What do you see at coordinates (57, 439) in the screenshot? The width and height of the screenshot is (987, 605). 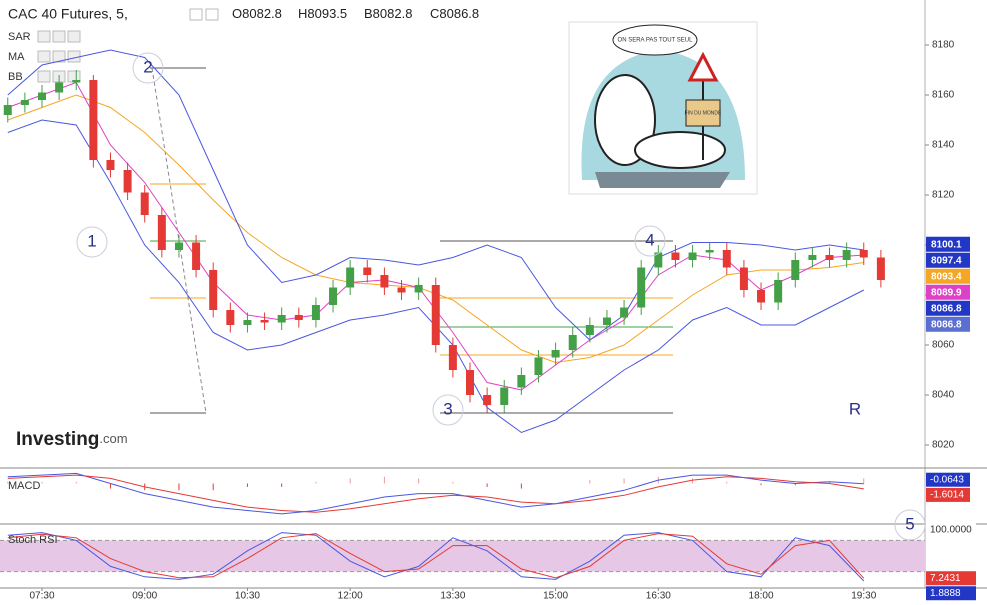 I see `logo-main: Investing` at bounding box center [57, 439].